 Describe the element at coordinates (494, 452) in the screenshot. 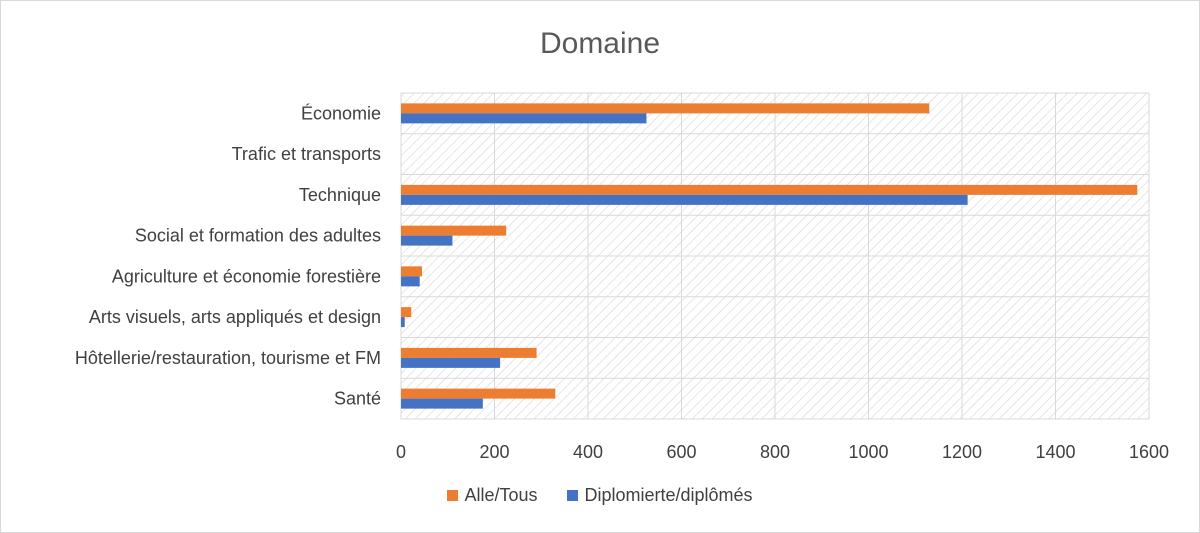

I see `x-tick-label: 200` at that location.